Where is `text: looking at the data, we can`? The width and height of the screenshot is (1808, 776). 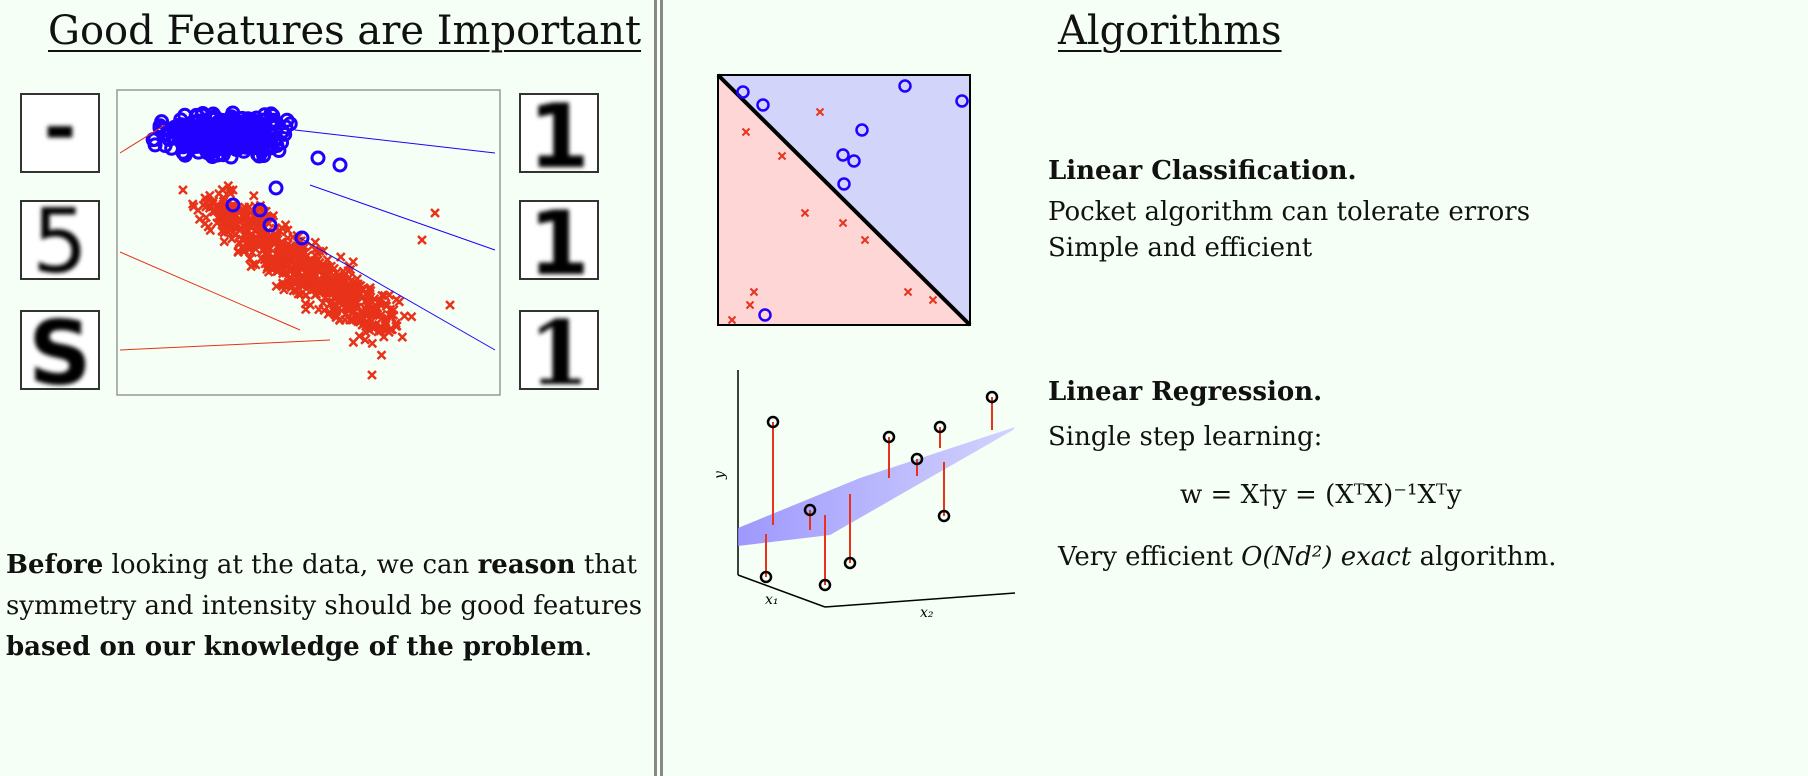 text: looking at the data, we can is located at coordinates (290, 565).